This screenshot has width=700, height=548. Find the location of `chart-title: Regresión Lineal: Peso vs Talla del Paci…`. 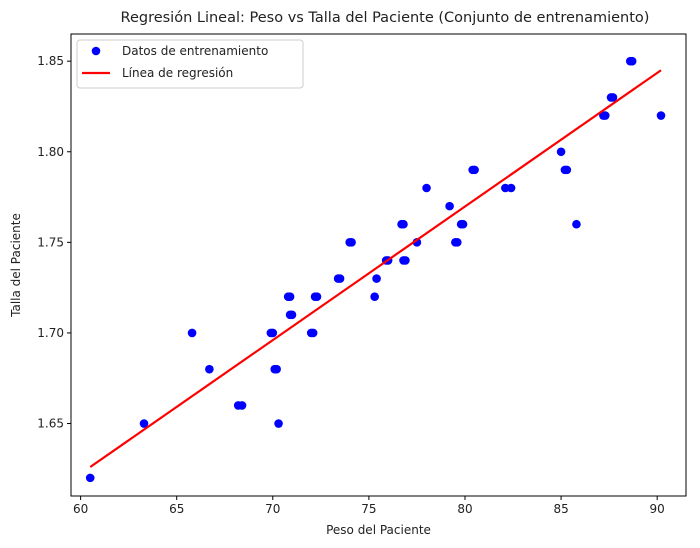

chart-title: Regresión Lineal: Peso vs Talla del Paci… is located at coordinates (385, 18).